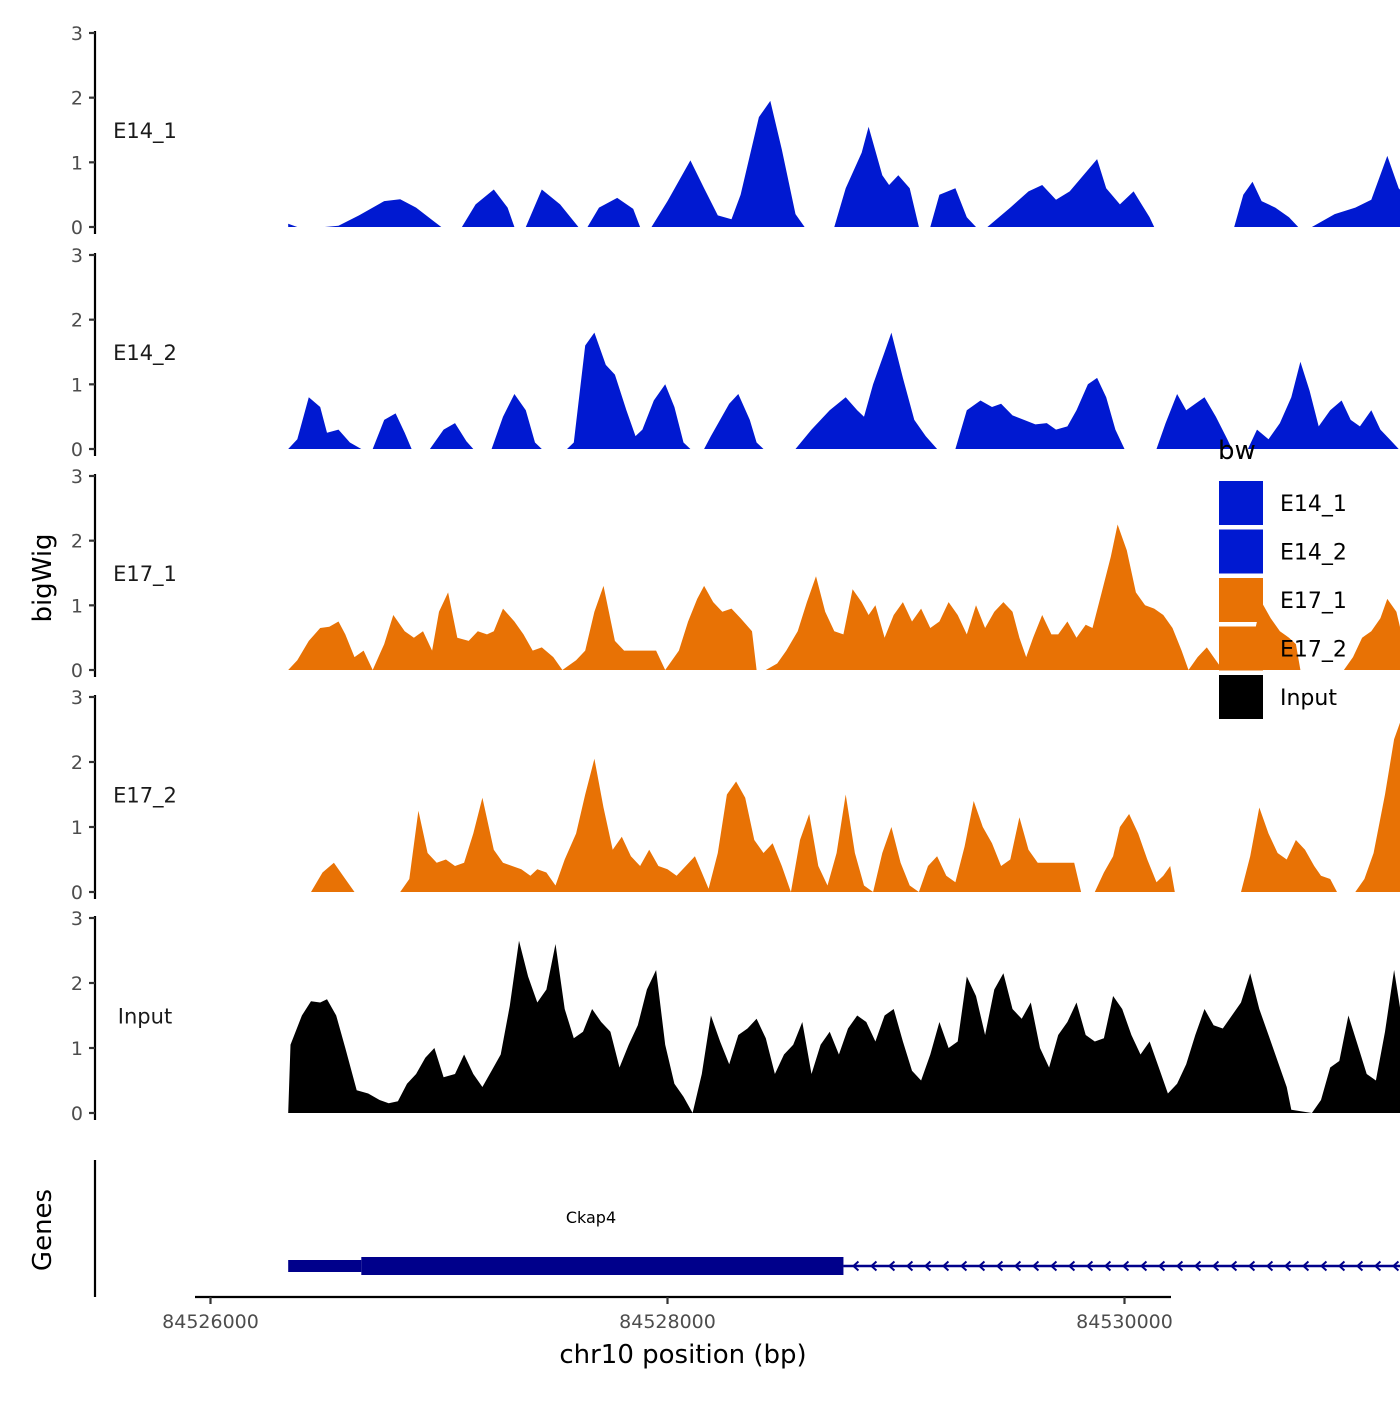 This screenshot has width=1400, height=1405. I want to click on track-e17-2: 0 1 2 3 E17_2, so click(735, 795).